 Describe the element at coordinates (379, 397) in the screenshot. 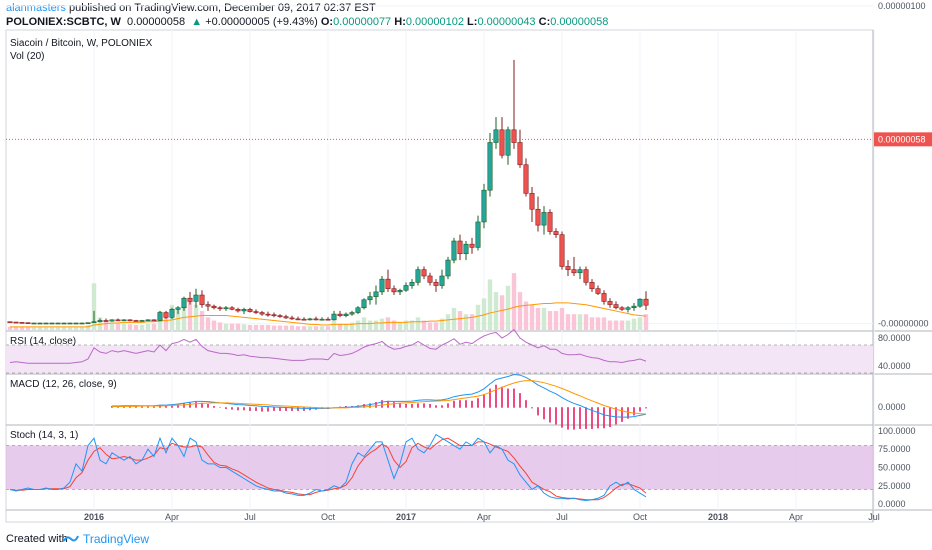

I see `macd-signal-line` at that location.